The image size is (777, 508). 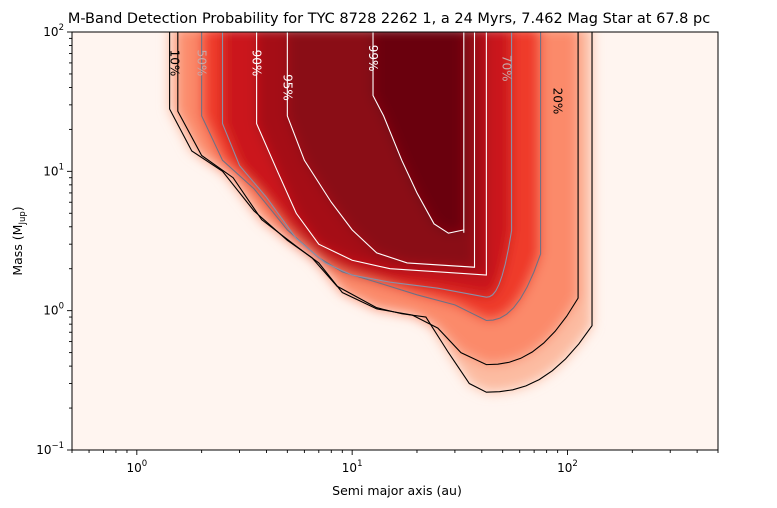 I want to click on contour-line-95pct, so click(x=381, y=150).